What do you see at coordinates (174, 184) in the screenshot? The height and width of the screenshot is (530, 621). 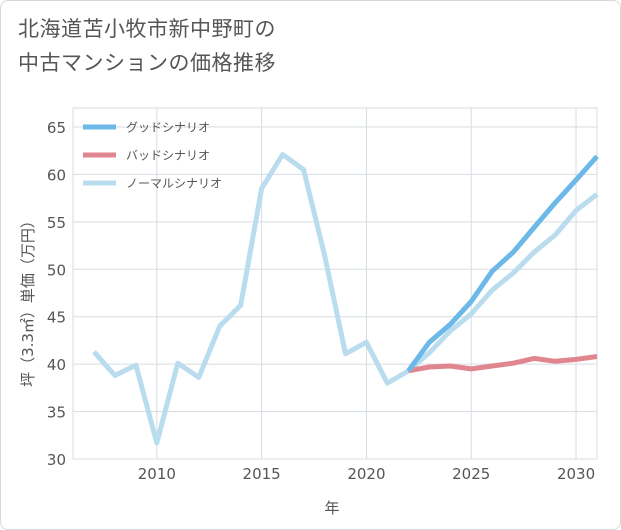 I see `normal-scenario-legend-label: ノーマルシナリオ` at bounding box center [174, 184].